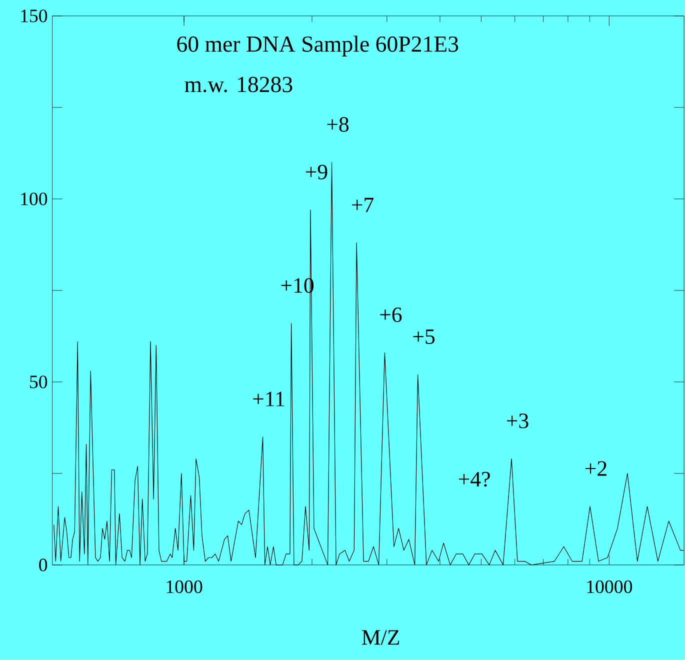 This screenshot has height=660, width=685. Describe the element at coordinates (338, 124) in the screenshot. I see `annotation: +8` at that location.